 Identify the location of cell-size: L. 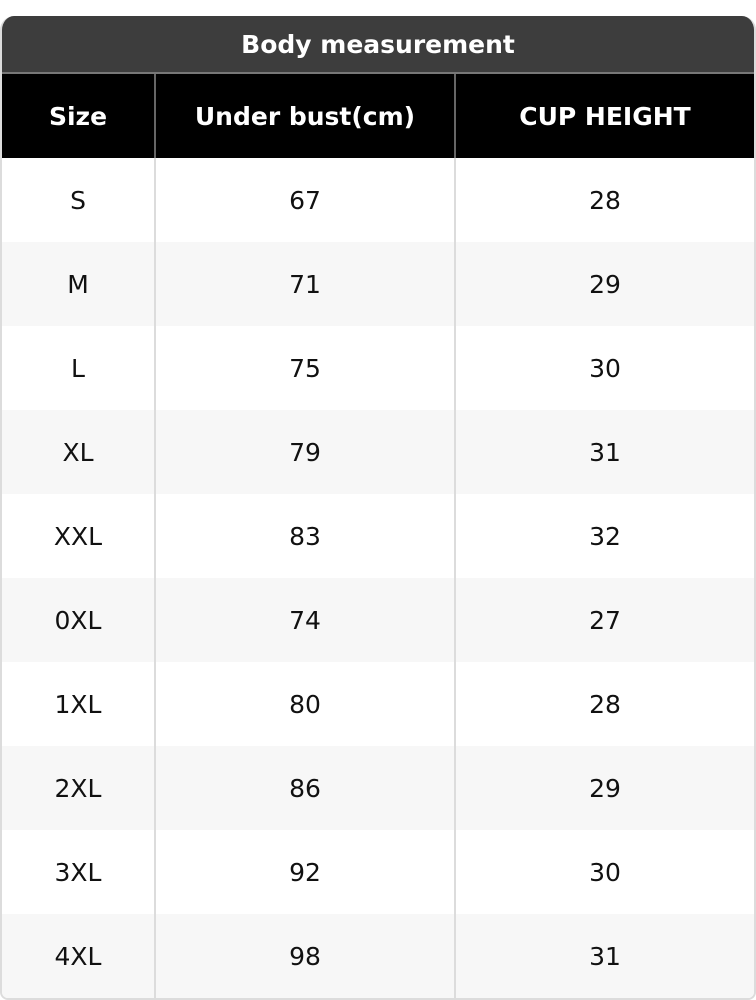
(78, 368).